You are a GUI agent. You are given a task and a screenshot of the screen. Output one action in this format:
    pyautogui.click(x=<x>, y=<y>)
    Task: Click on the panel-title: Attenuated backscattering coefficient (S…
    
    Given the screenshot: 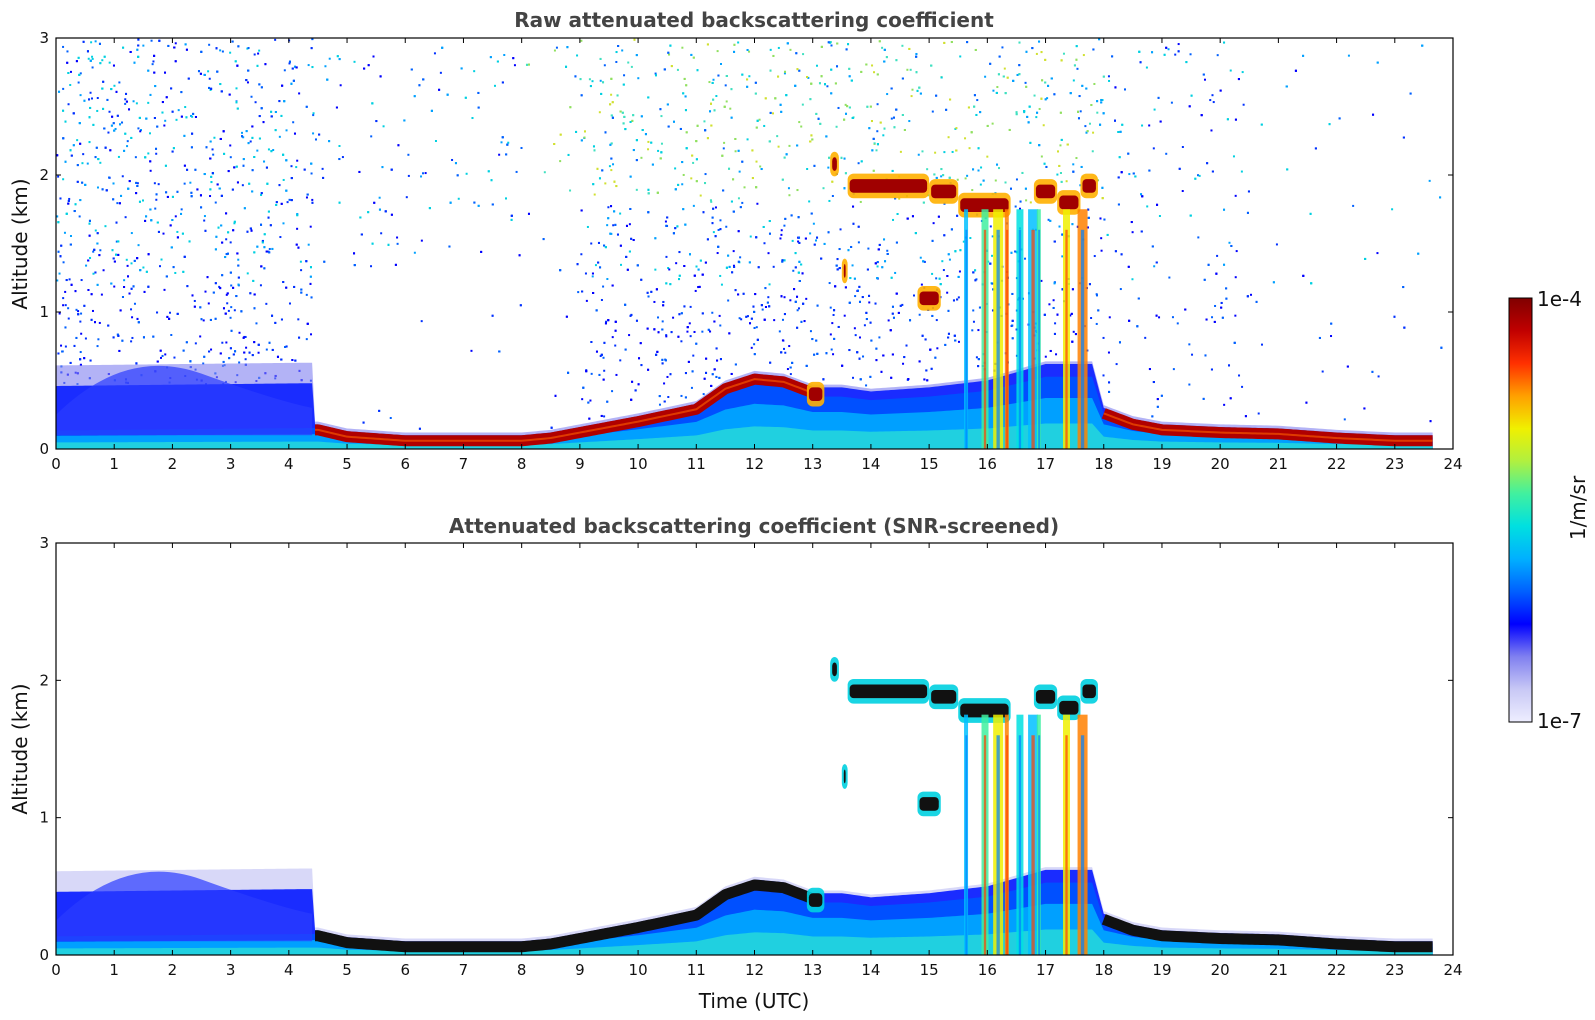 What is the action you would take?
    pyautogui.click(x=754, y=526)
    